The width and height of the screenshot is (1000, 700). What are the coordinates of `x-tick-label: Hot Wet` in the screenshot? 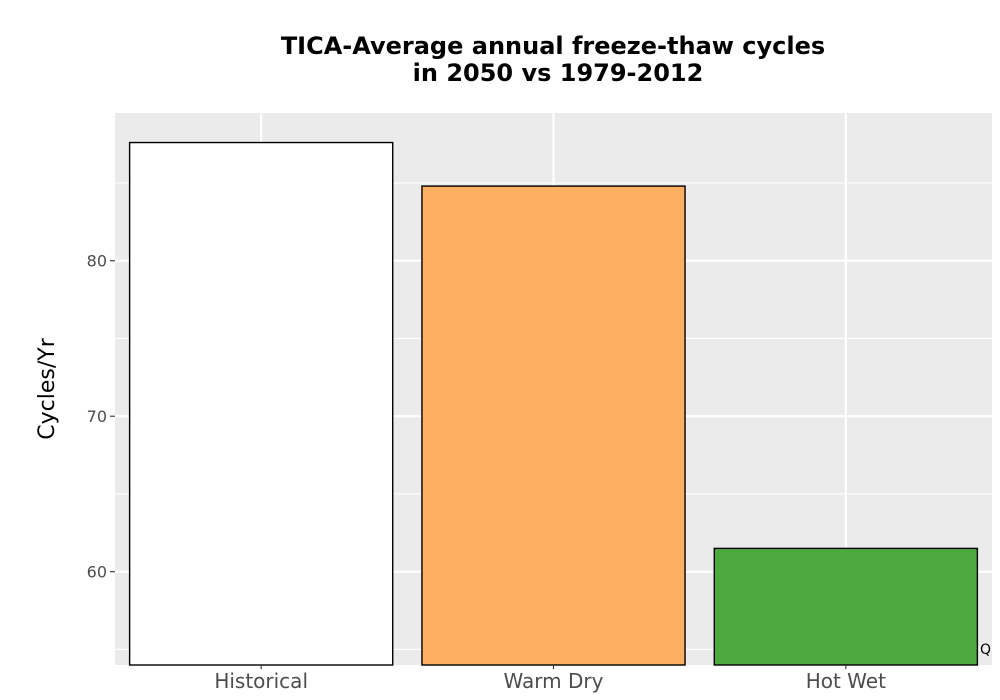 It's located at (846, 681).